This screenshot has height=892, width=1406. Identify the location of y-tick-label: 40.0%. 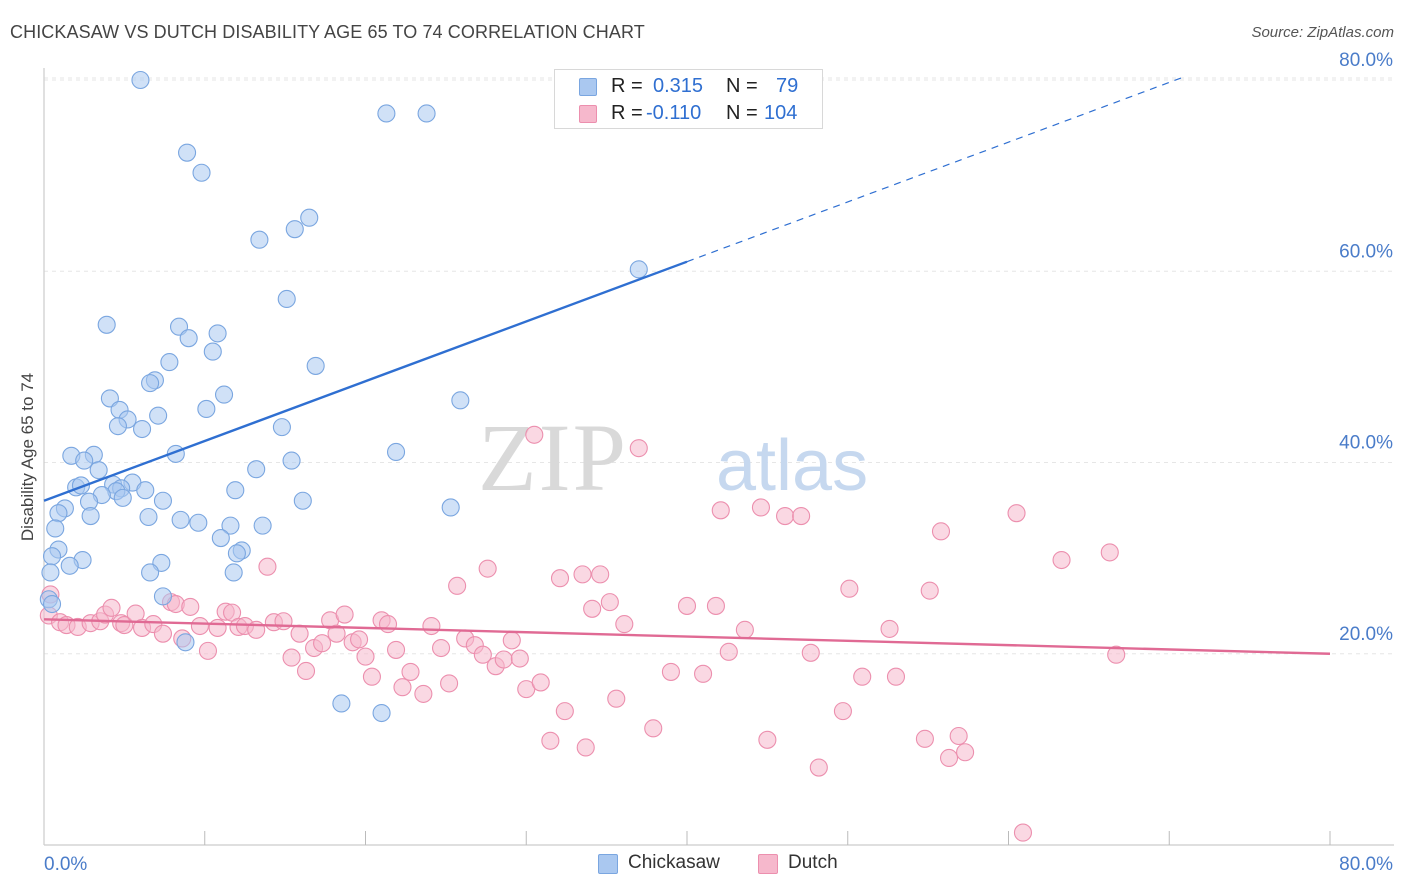
(1366, 443).